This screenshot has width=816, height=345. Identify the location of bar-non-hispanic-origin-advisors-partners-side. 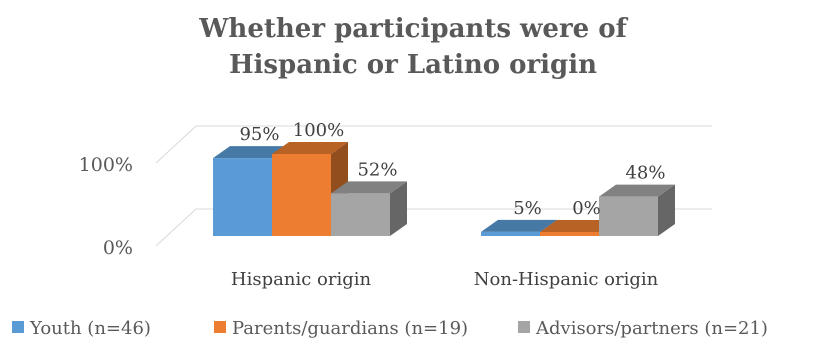
(666, 210).